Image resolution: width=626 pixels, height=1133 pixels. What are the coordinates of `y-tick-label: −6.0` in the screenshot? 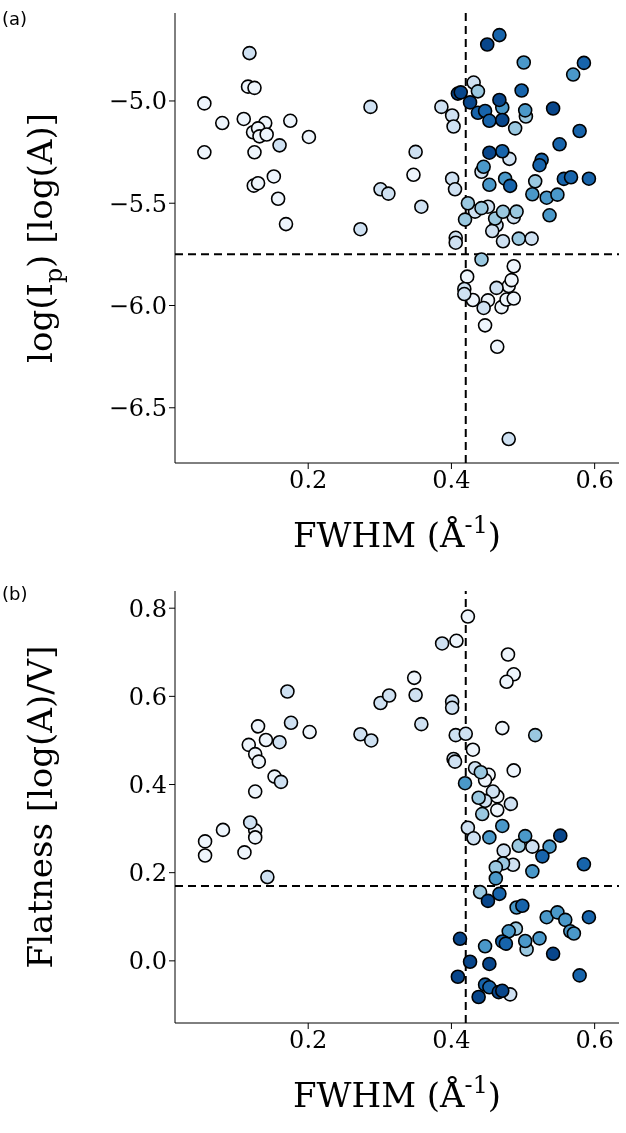 It's located at (137, 306).